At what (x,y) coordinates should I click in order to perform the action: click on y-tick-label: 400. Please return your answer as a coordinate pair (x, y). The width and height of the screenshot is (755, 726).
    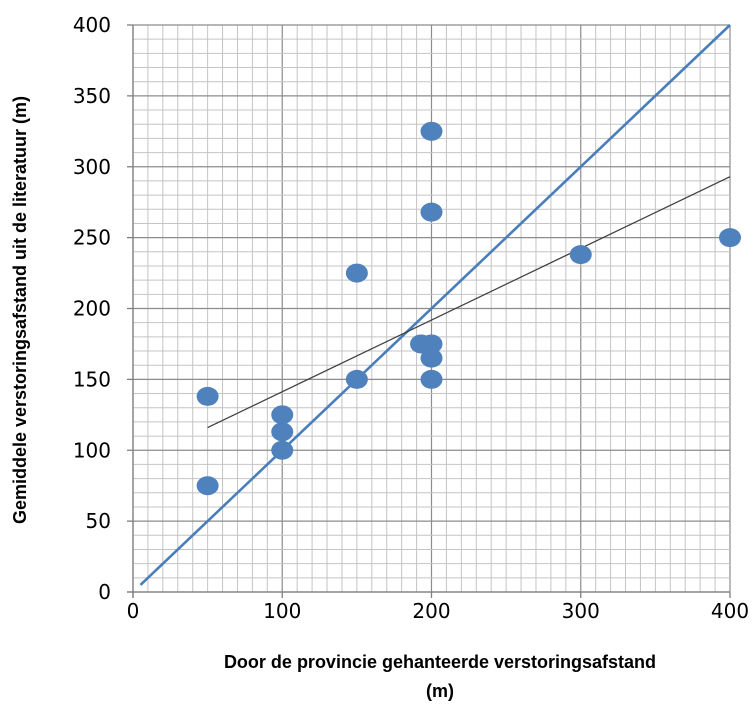
    Looking at the image, I should click on (92, 25).